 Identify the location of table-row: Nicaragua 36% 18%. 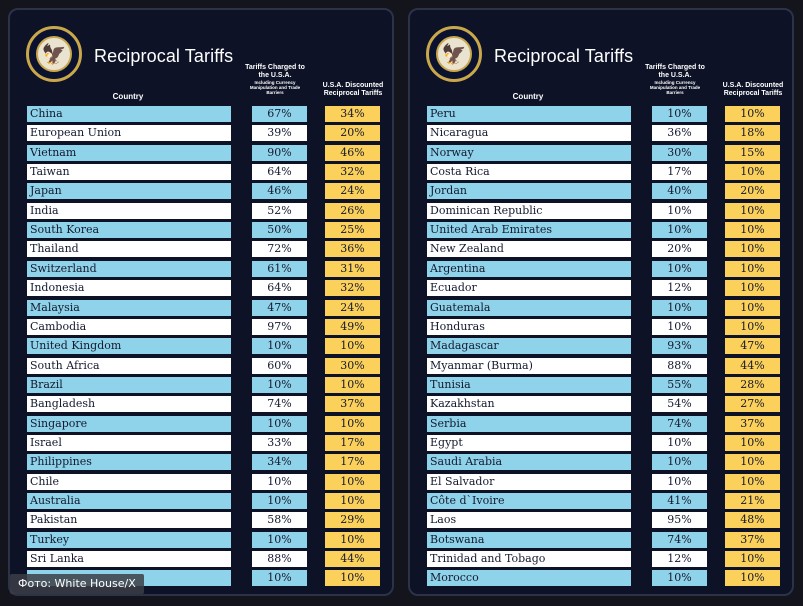
(601, 133).